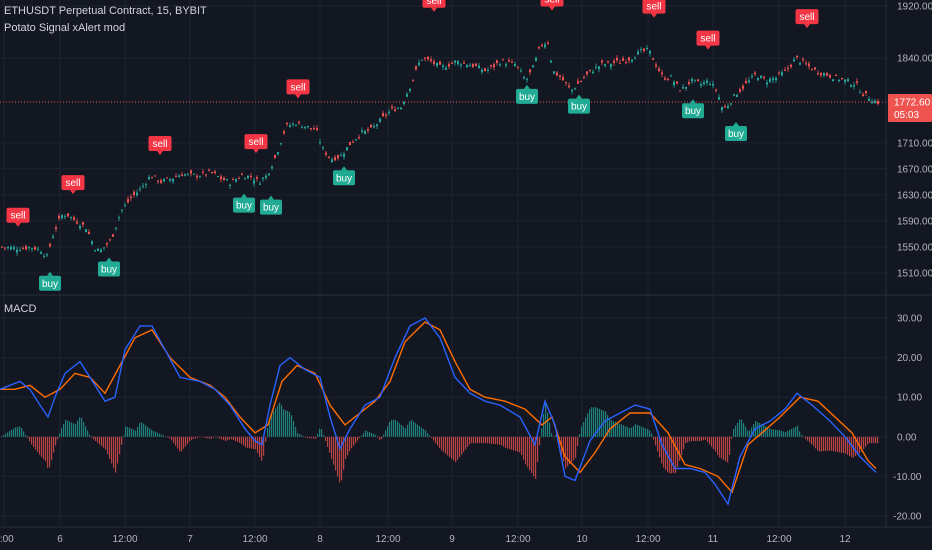 The image size is (932, 550). Describe the element at coordinates (707, 39) in the screenshot. I see `signal-label: sell` at that location.